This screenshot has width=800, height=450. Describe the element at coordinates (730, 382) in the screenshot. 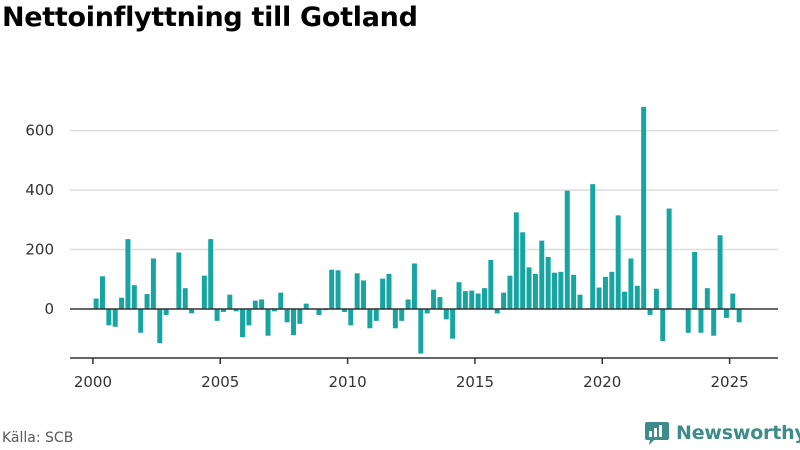

I see `x-tick-label: 2025` at that location.